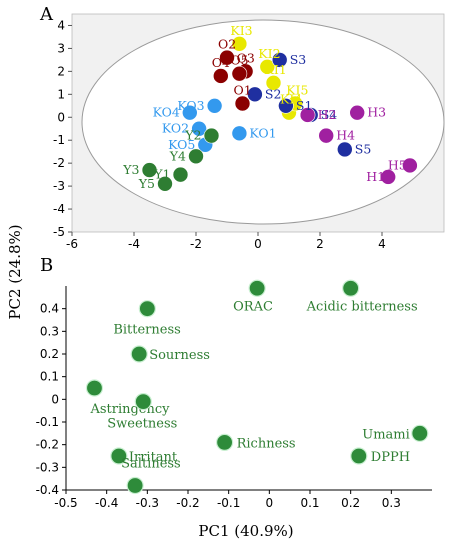 This screenshot has width=460, height=550. Describe the element at coordinates (47, 445) in the screenshot. I see `y-tick-label: -0.2` at that location.